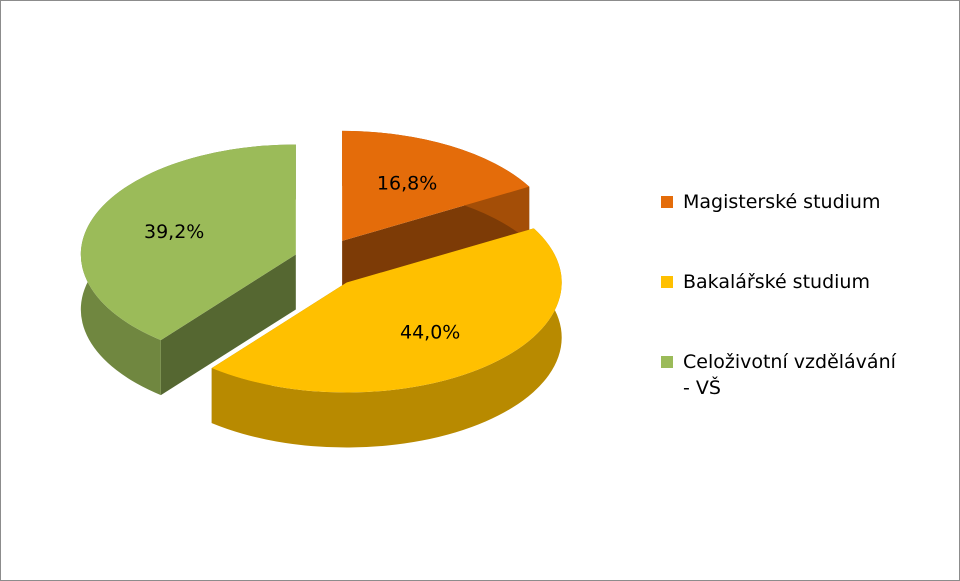 This screenshot has height=581, width=960. What do you see at coordinates (174, 232) in the screenshot?
I see `data-label: 39,2%` at bounding box center [174, 232].